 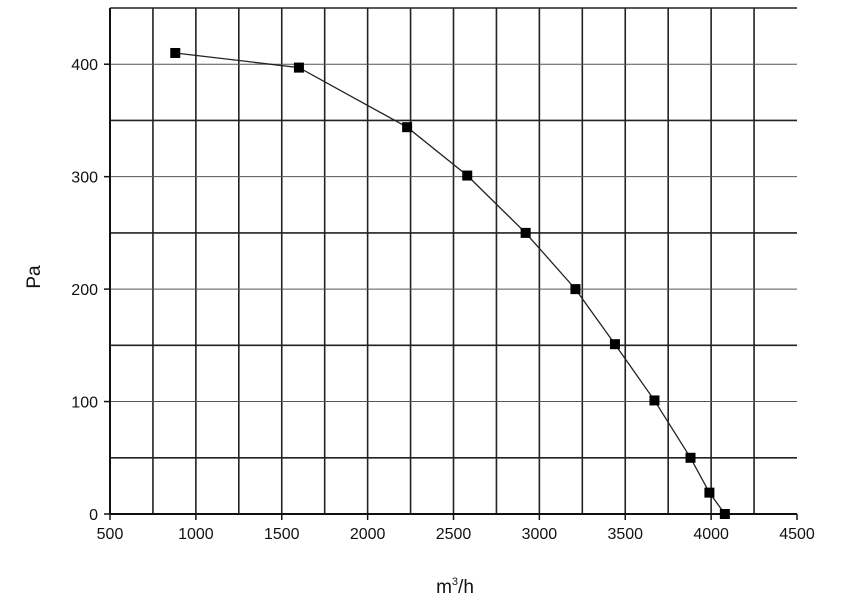 What do you see at coordinates (797, 534) in the screenshot?
I see `x-tick-label: 4500` at bounding box center [797, 534].